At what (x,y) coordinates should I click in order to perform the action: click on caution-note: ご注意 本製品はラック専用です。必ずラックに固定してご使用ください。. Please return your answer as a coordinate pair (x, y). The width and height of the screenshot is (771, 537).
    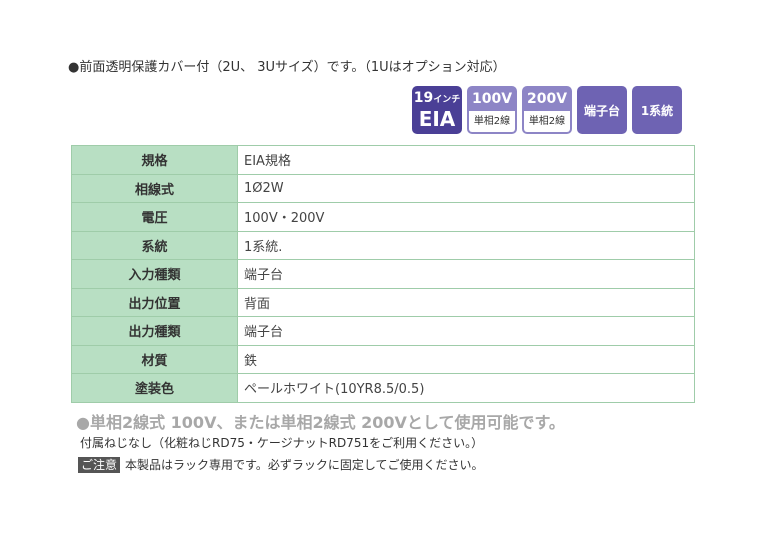
    Looking at the image, I should click on (280, 464).